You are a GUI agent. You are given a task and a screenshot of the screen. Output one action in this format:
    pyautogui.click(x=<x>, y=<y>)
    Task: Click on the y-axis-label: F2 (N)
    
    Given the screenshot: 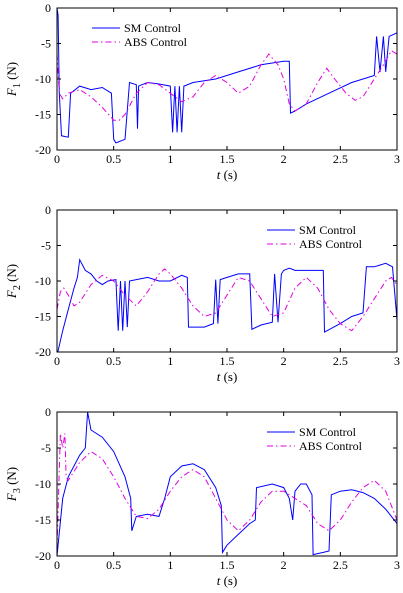 What is the action you would take?
    pyautogui.click(x=13, y=281)
    